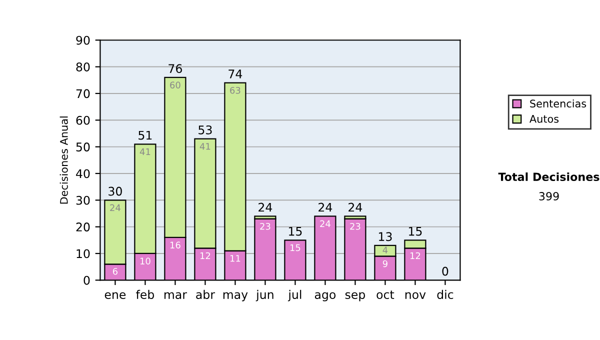 This screenshot has height=340, width=600. What do you see at coordinates (295, 296) in the screenshot?
I see `x-tick-label: jul` at bounding box center [295, 296].